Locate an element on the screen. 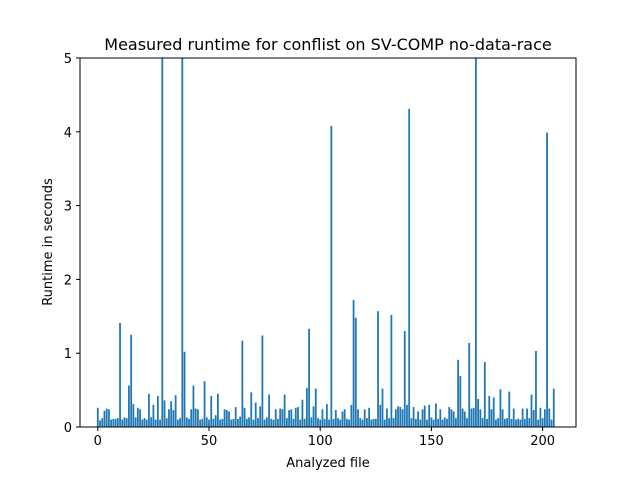 This screenshot has height=480, width=640. x-axis-ticks: 0 50 100 150 200 is located at coordinates (324, 438).